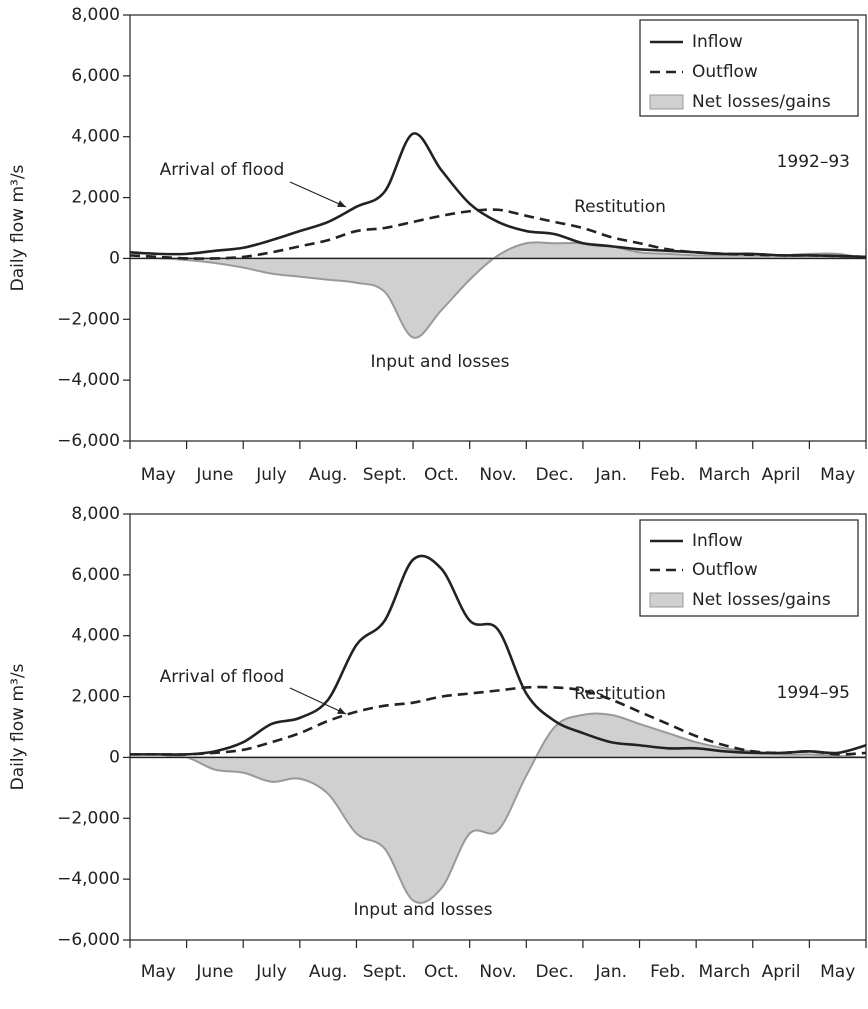 Image resolution: width=868 pixels, height=1009 pixels. I want to click on net-area, so click(498, 290).